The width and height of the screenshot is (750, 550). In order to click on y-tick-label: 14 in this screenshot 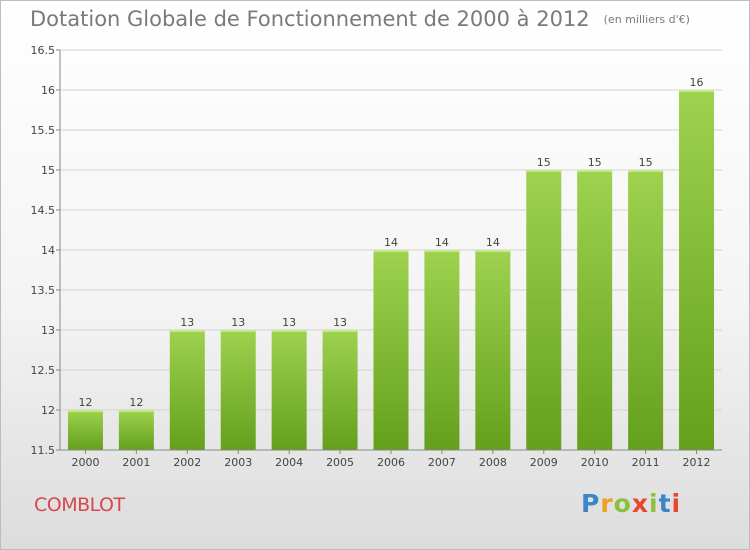, I will do `click(48, 250)`.